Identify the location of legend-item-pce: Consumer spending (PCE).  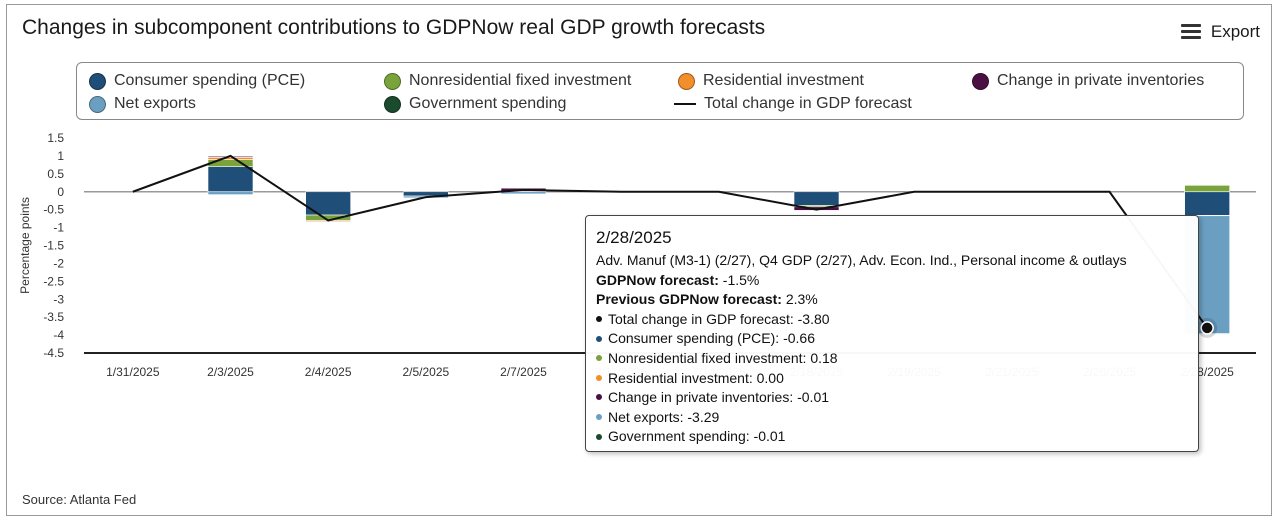
(197, 81).